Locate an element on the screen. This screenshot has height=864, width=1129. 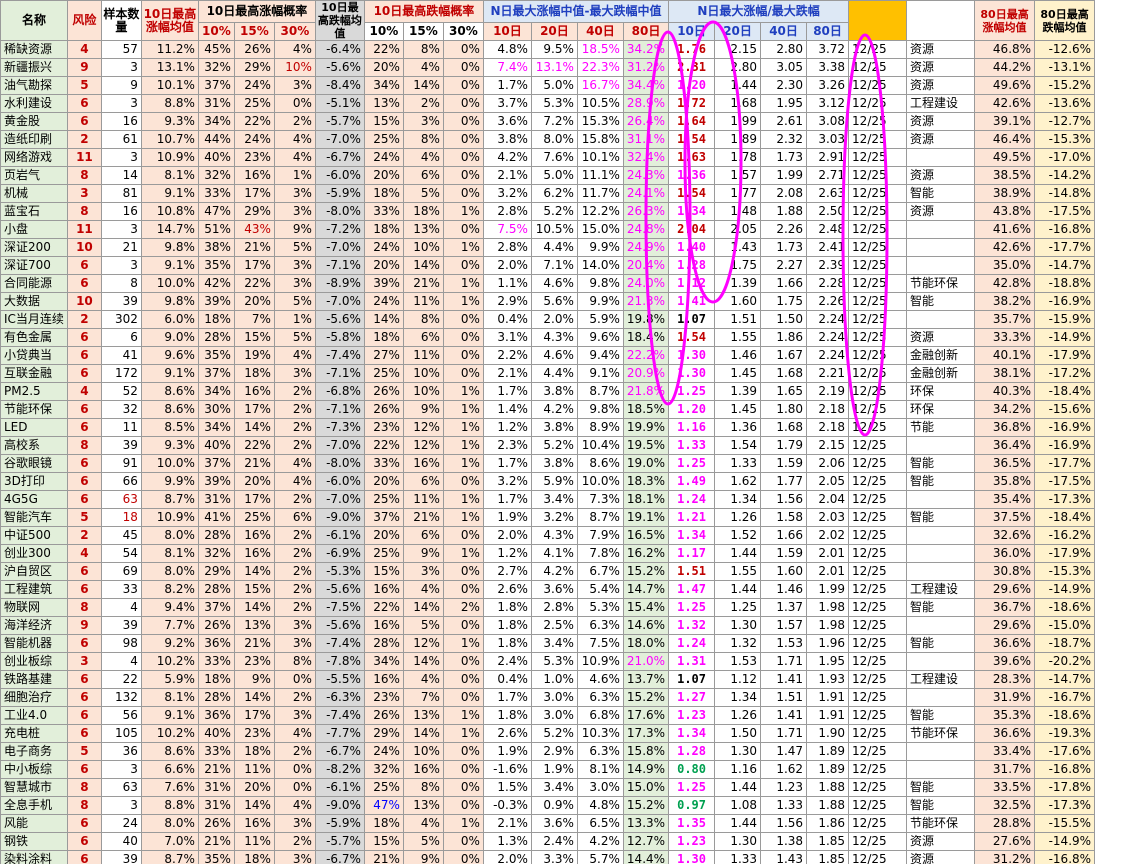
name-cell: PM2.5 is located at coordinates (34, 391).